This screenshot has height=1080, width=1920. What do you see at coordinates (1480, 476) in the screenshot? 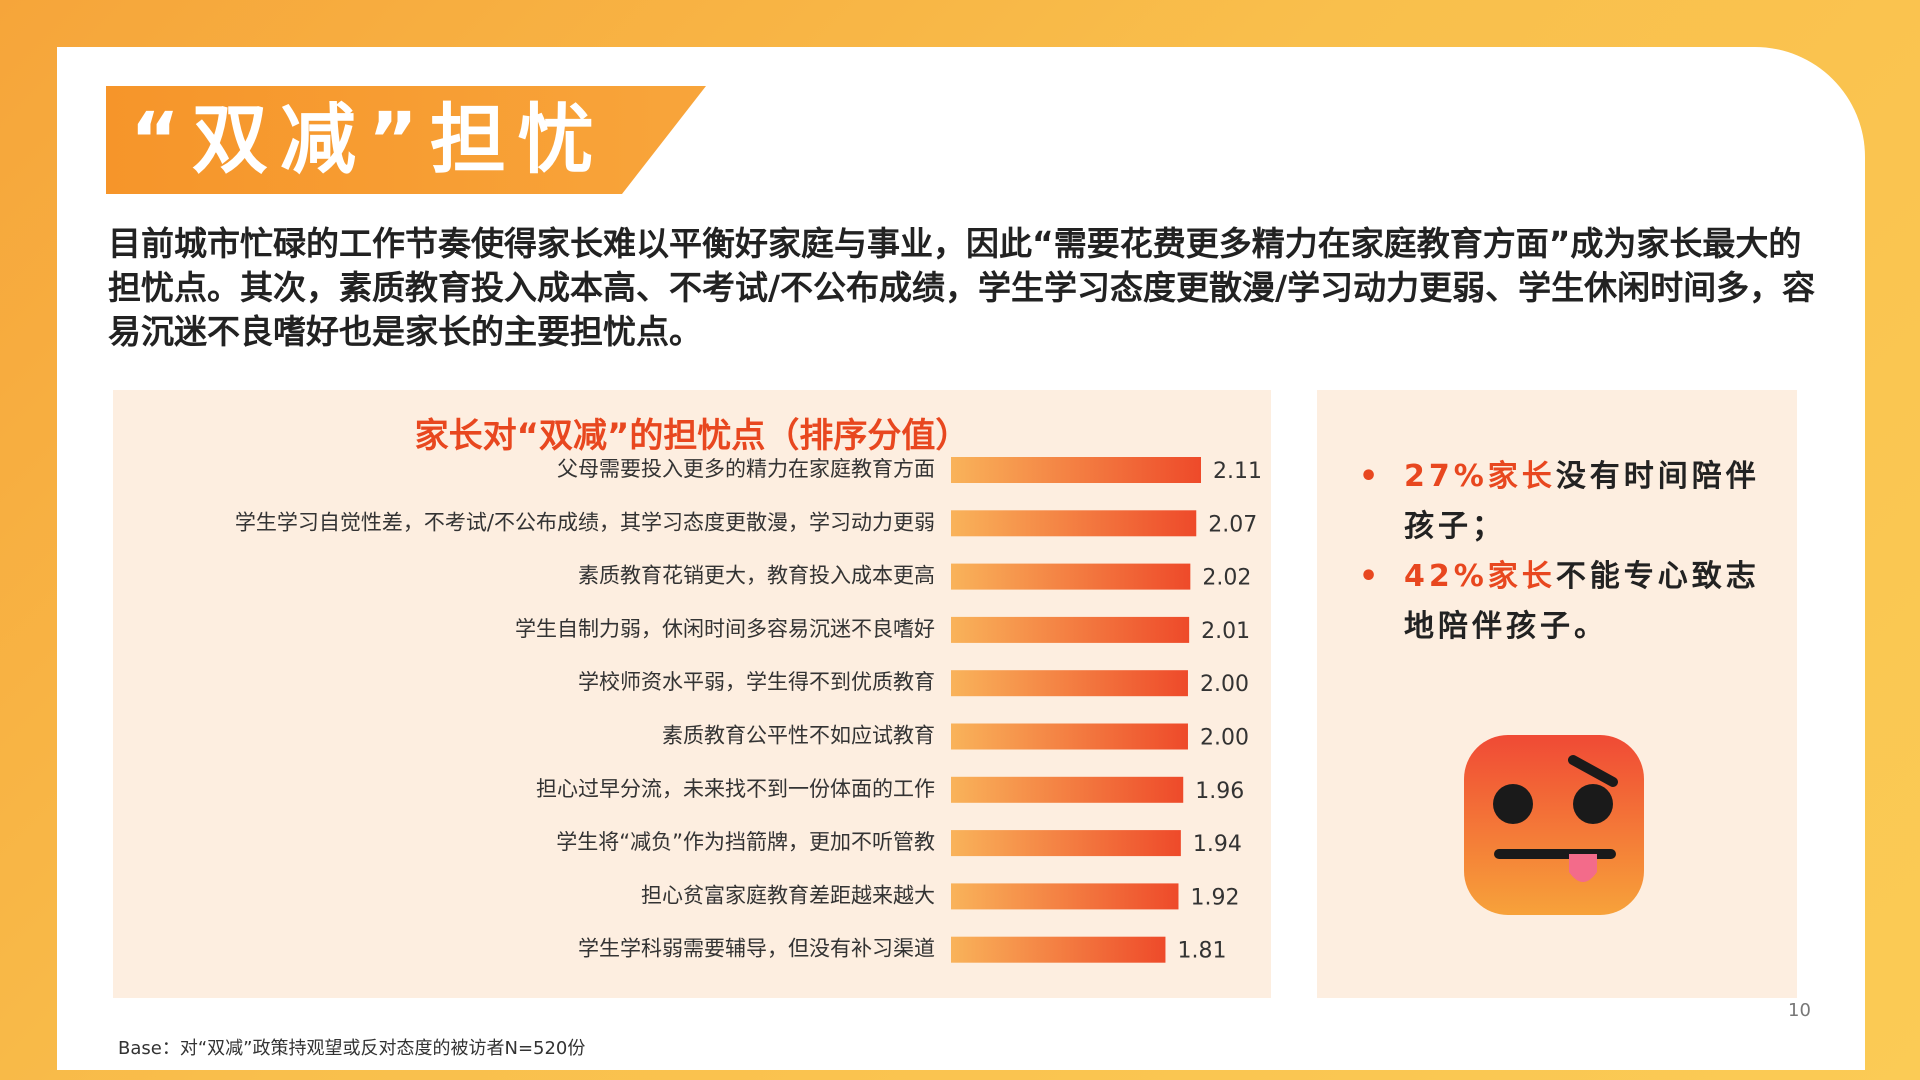
I see `bullet-highlight: 27%家长` at bounding box center [1480, 476].